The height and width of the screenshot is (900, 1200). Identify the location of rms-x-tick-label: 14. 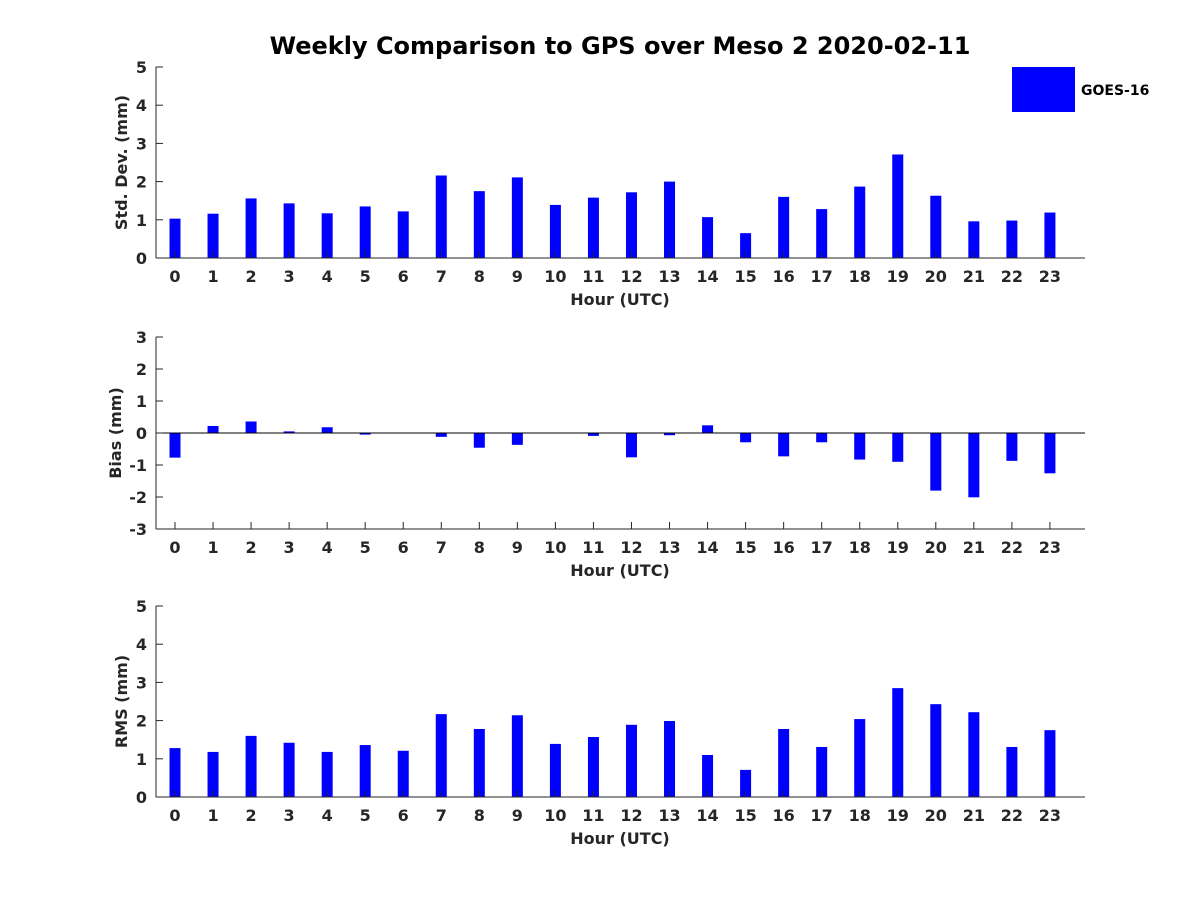
(707, 815).